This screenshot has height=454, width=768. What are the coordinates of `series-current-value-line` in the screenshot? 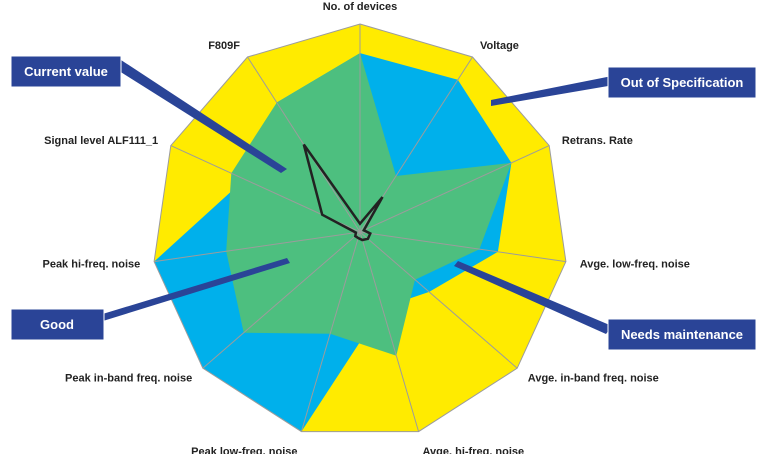 It's located at (343, 192).